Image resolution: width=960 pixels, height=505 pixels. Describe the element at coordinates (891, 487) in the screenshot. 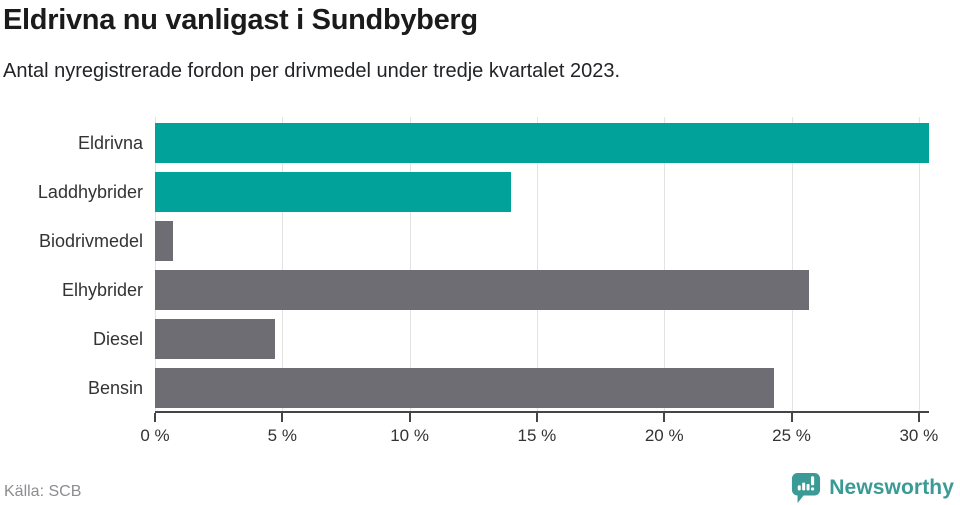

I see `newsworthy-brand-name: Newsworthy` at that location.